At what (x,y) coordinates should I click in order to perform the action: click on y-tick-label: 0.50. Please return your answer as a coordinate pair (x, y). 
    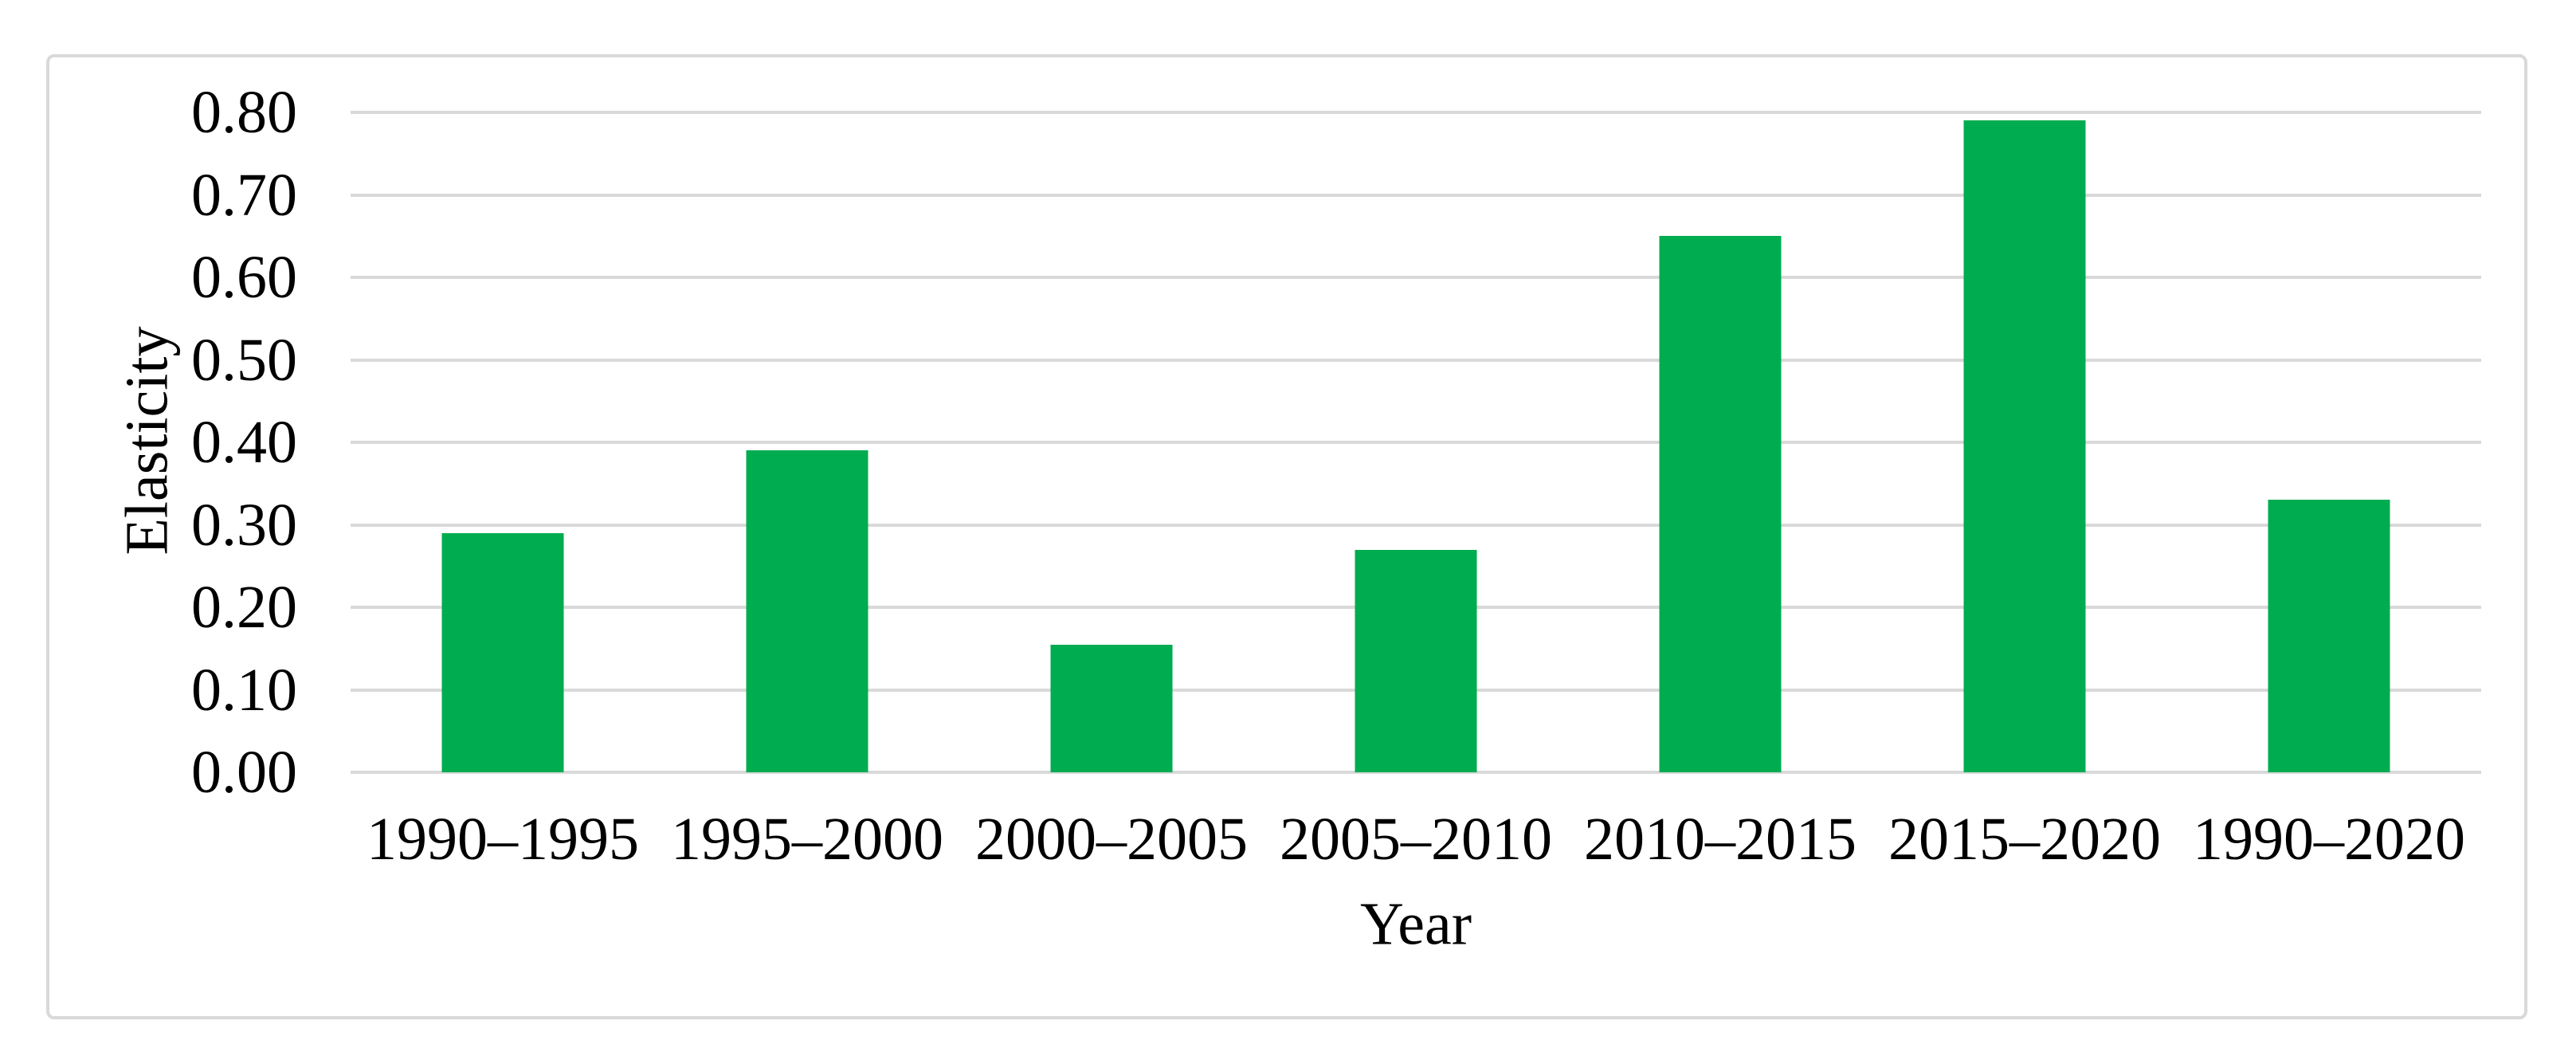
    Looking at the image, I should click on (244, 360).